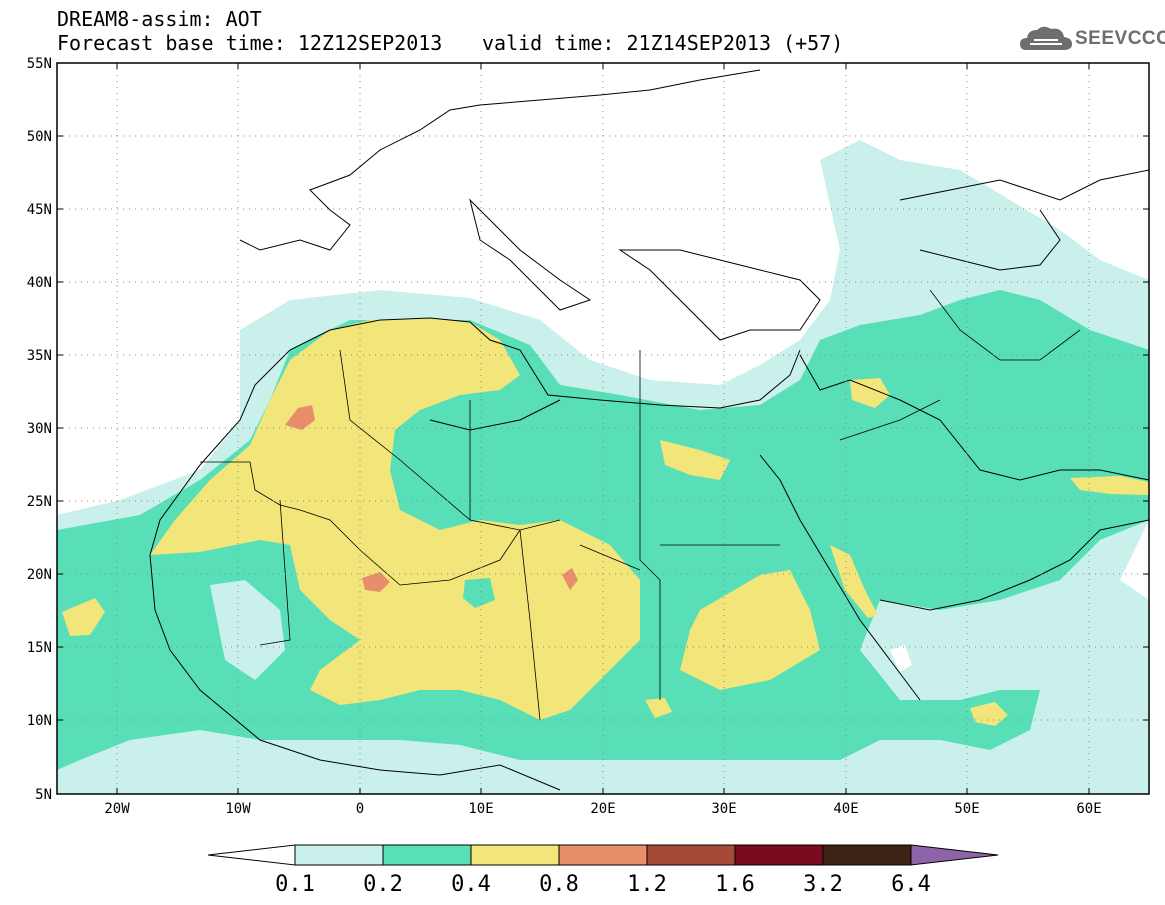 The height and width of the screenshot is (905, 1165). I want to click on lat-label: 35N, so click(39, 356).